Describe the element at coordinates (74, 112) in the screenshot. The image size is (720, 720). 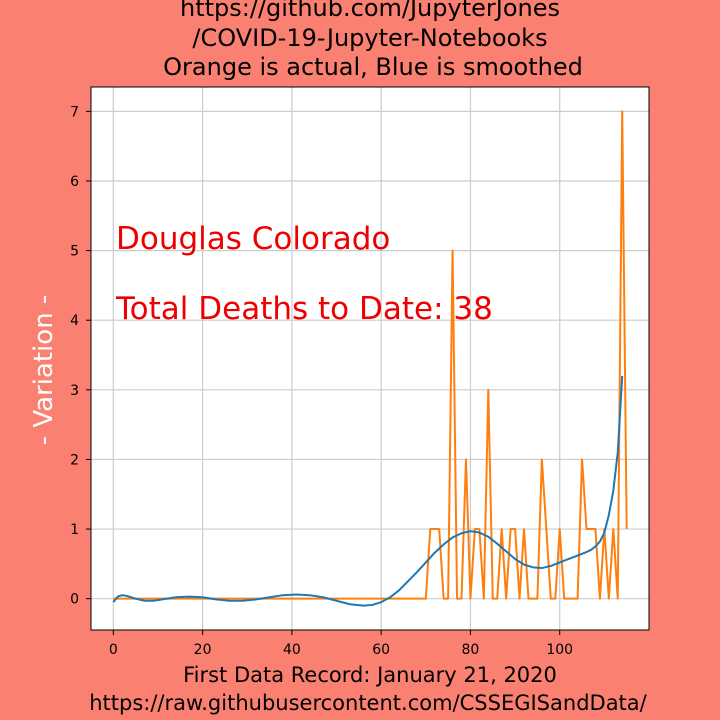
I see `y-tick-label: 7` at that location.